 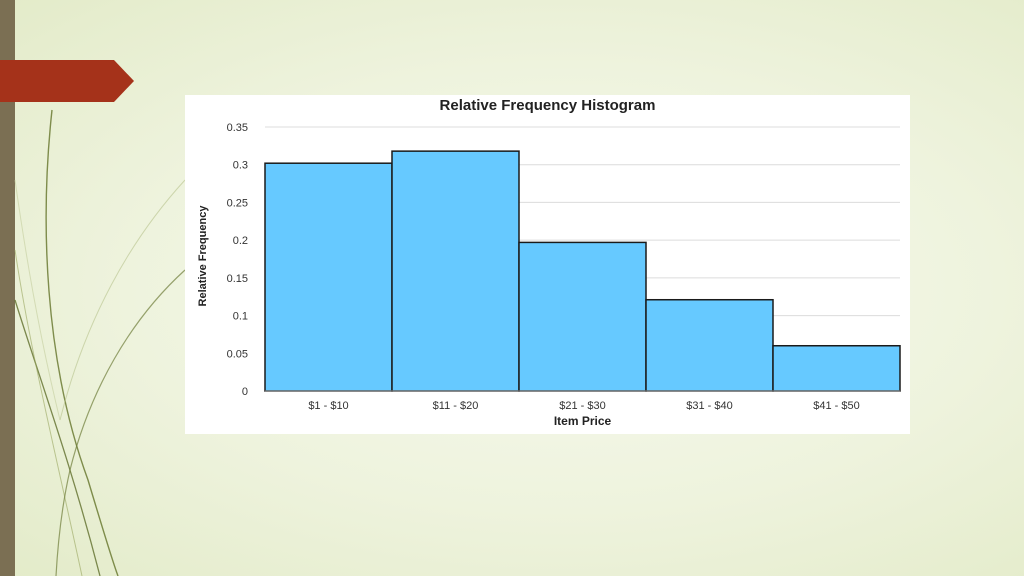 I want to click on y-tick-label: 0, so click(x=245, y=392).